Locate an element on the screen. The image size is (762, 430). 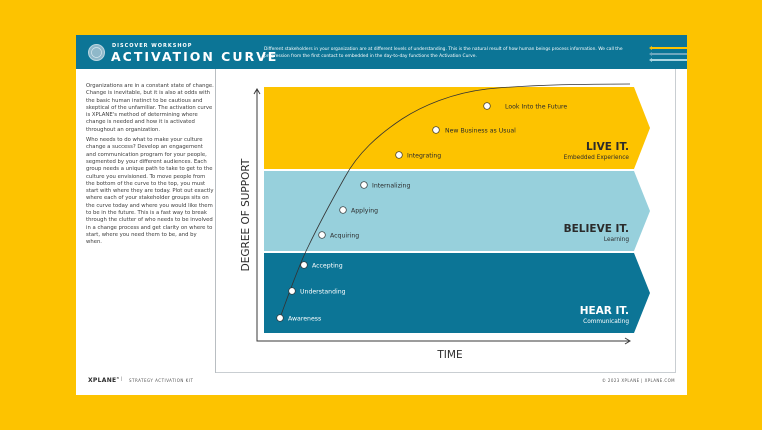
stage-label-new-business: New Business as Usual is located at coordinates (480, 131).